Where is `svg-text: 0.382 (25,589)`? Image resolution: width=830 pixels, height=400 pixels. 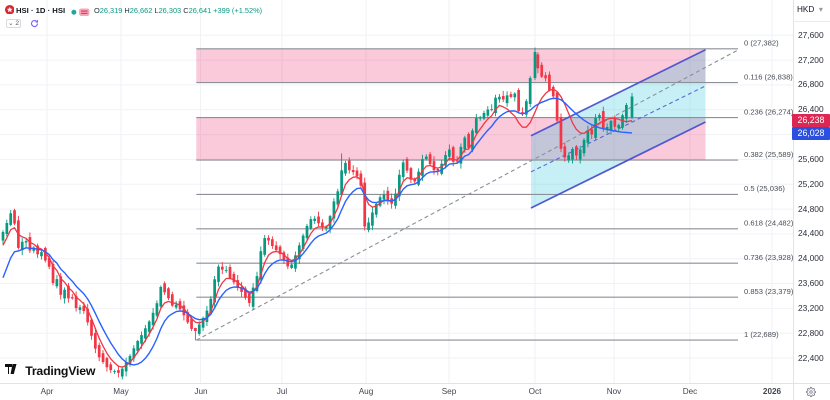
svg-text: 0.382 (25,589) is located at coordinates (769, 154).